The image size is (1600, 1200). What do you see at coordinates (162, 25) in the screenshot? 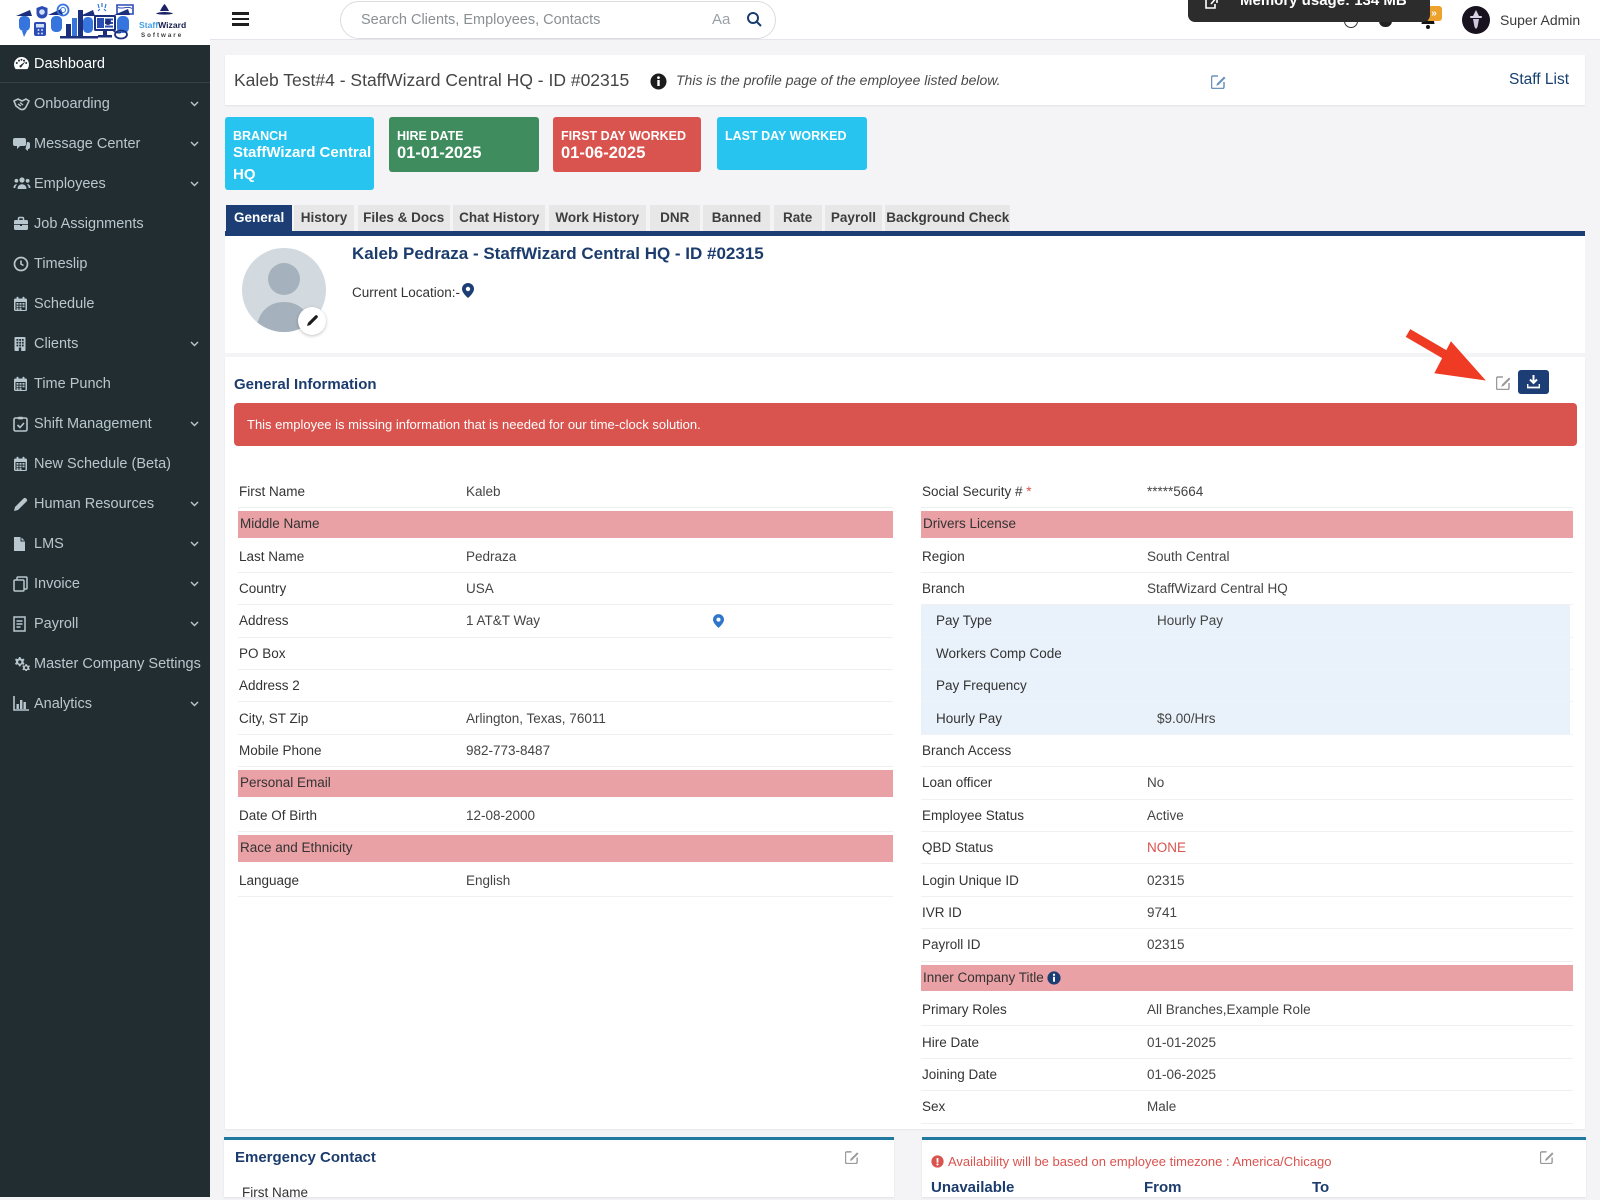
I see `svg-text: StaffWizard` at bounding box center [162, 25].